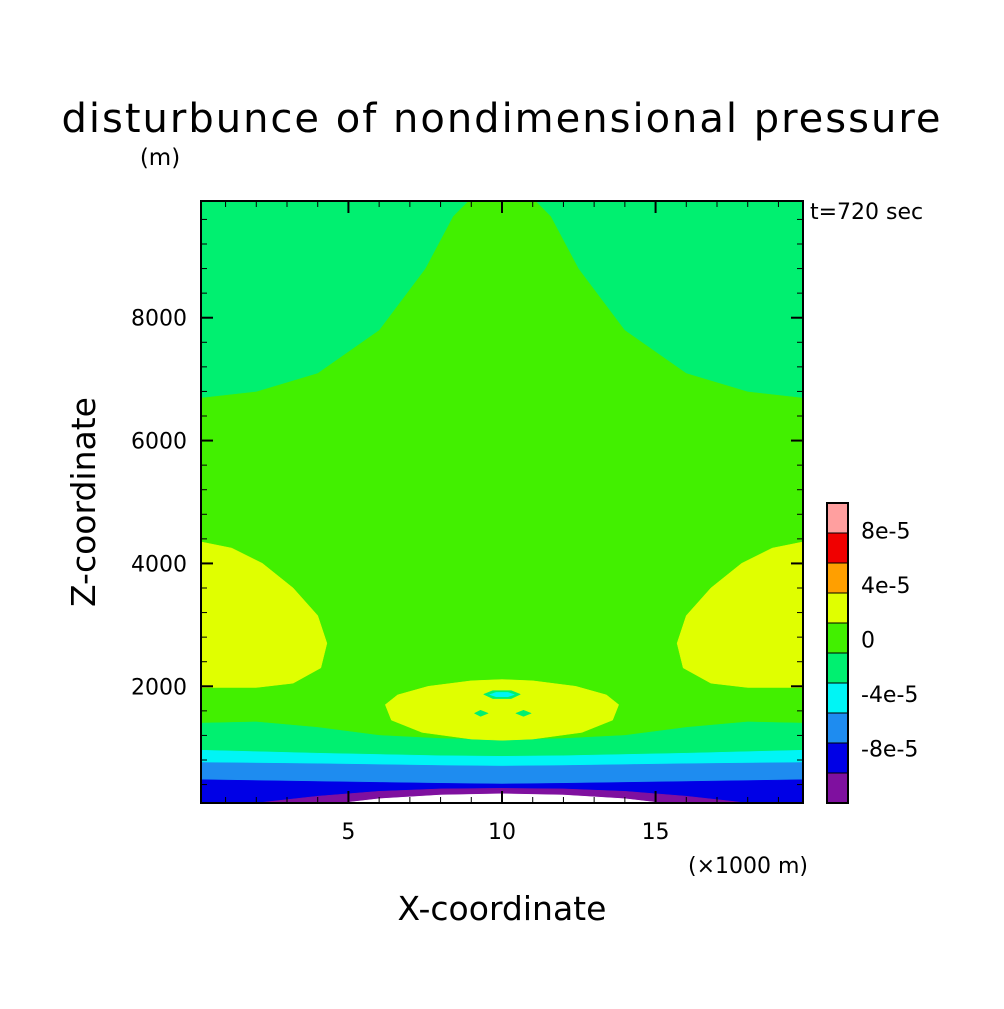 The width and height of the screenshot is (1004, 1009). Describe the element at coordinates (502, 832) in the screenshot. I see `x-tick-label: 10` at that location.